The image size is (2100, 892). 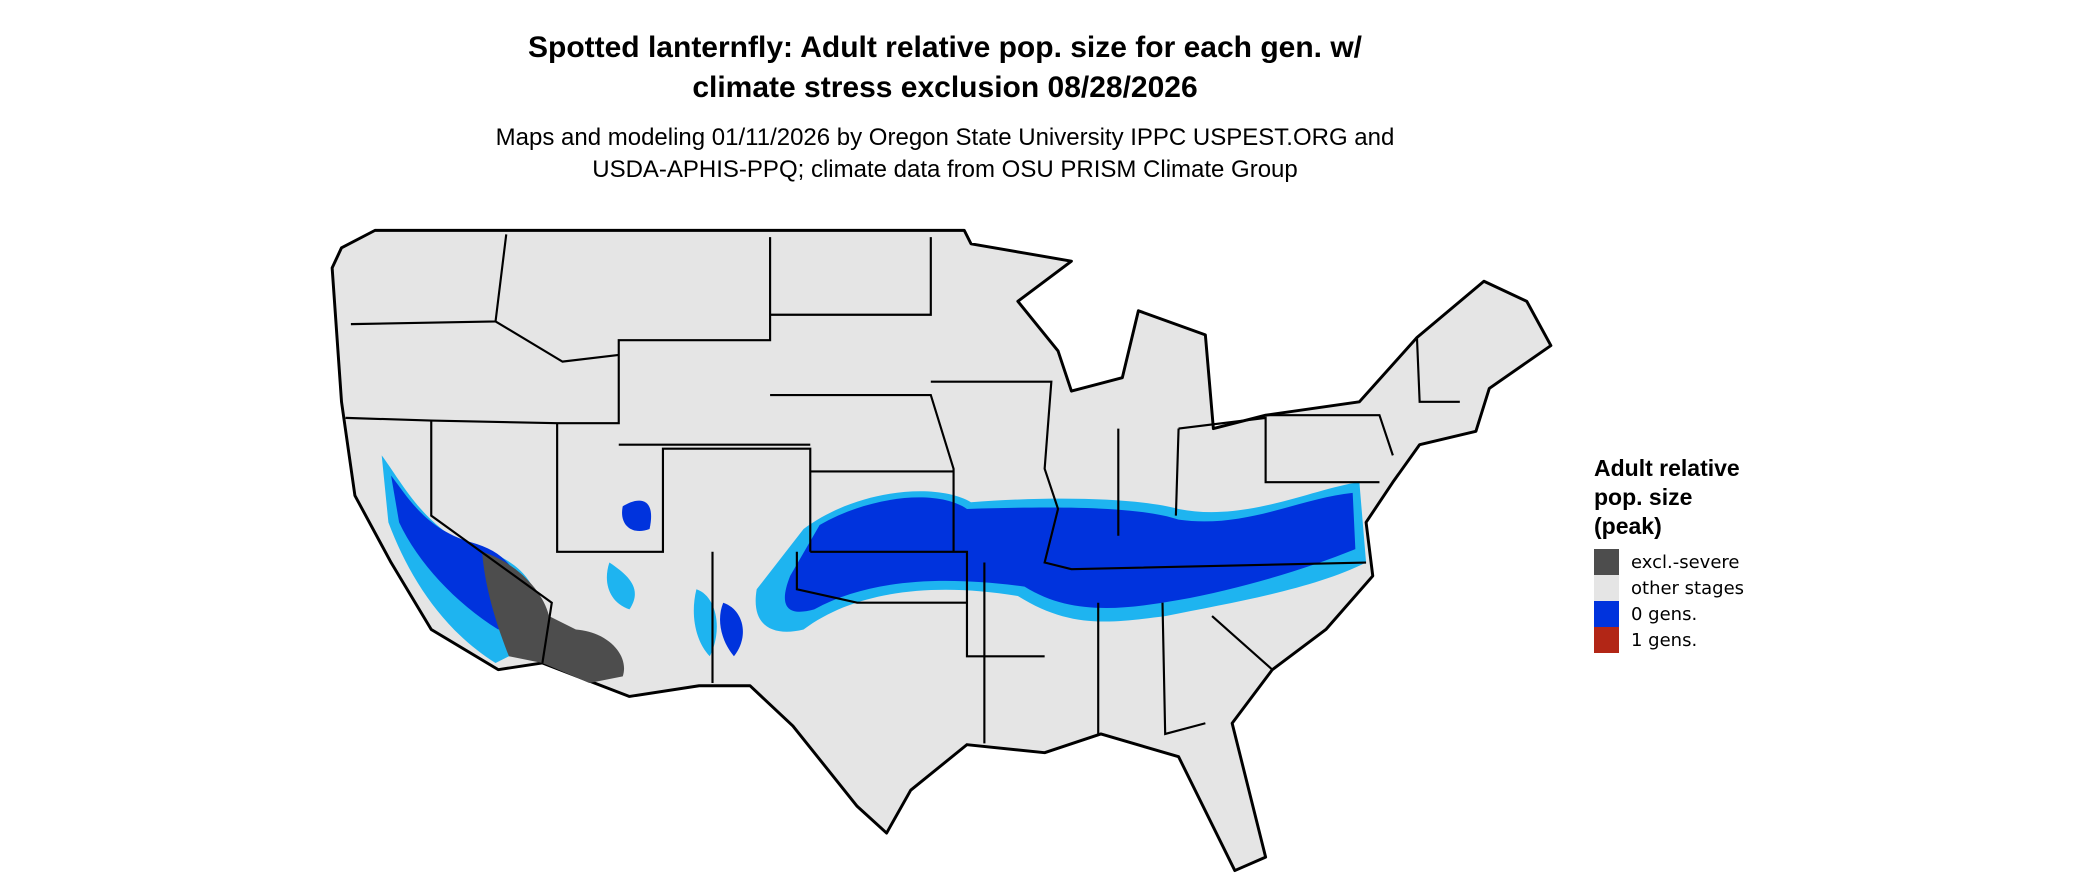 I want to click on legend-title-line: Adult relative, so click(x=1667, y=468).